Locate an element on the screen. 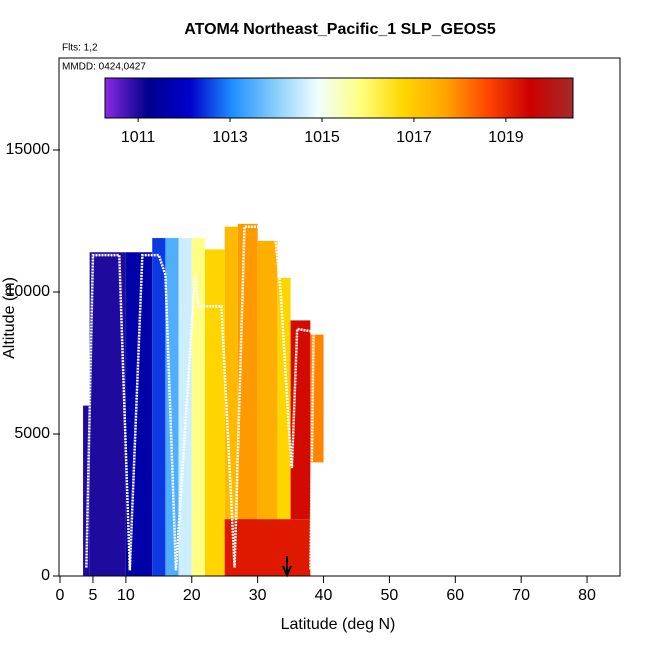 Image resolution: width=650 pixels, height=650 pixels. y-tick-label: 10000 is located at coordinates (28, 291).